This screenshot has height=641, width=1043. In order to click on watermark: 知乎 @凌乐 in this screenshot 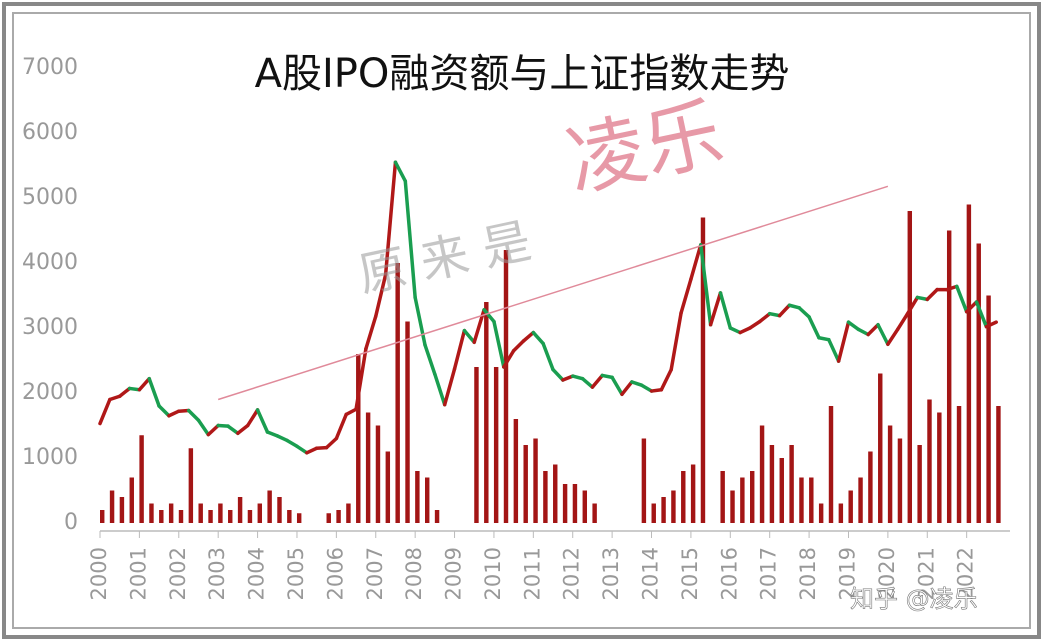, I will do `click(914, 599)`.